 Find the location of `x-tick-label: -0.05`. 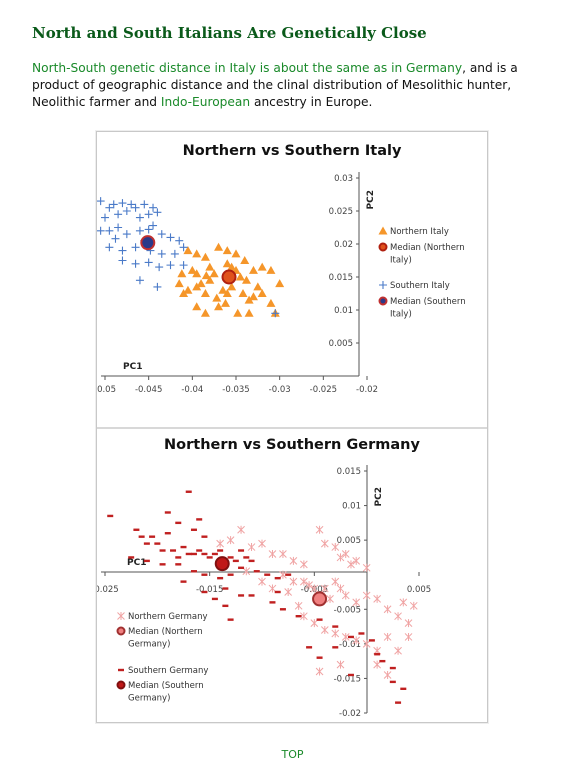

x-tick-label: -0.05 is located at coordinates (106, 390).